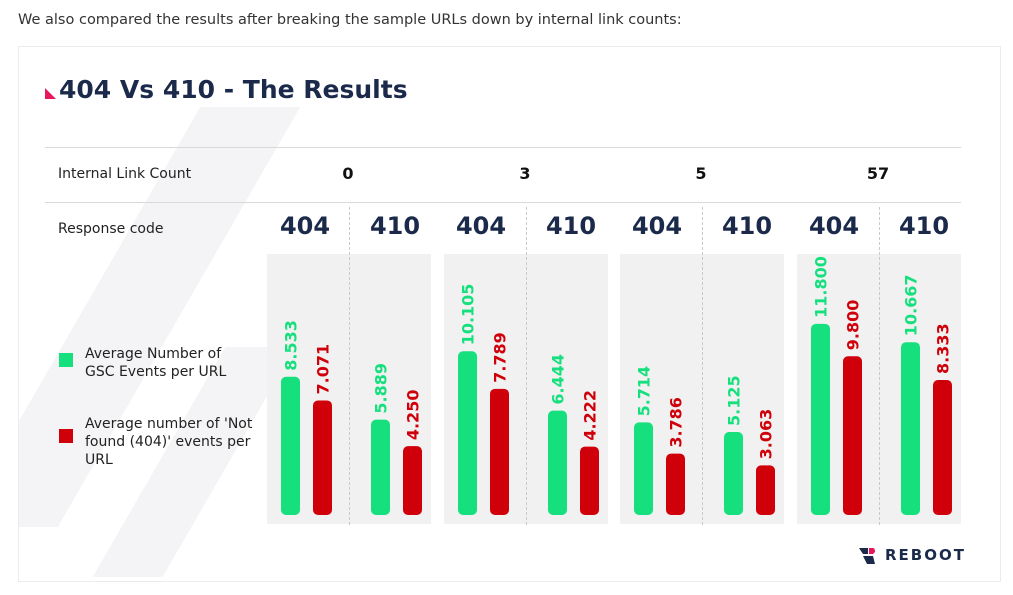 This screenshot has height=595, width=1013. I want to click on data-label-gsc: 5.889, so click(381, 388).